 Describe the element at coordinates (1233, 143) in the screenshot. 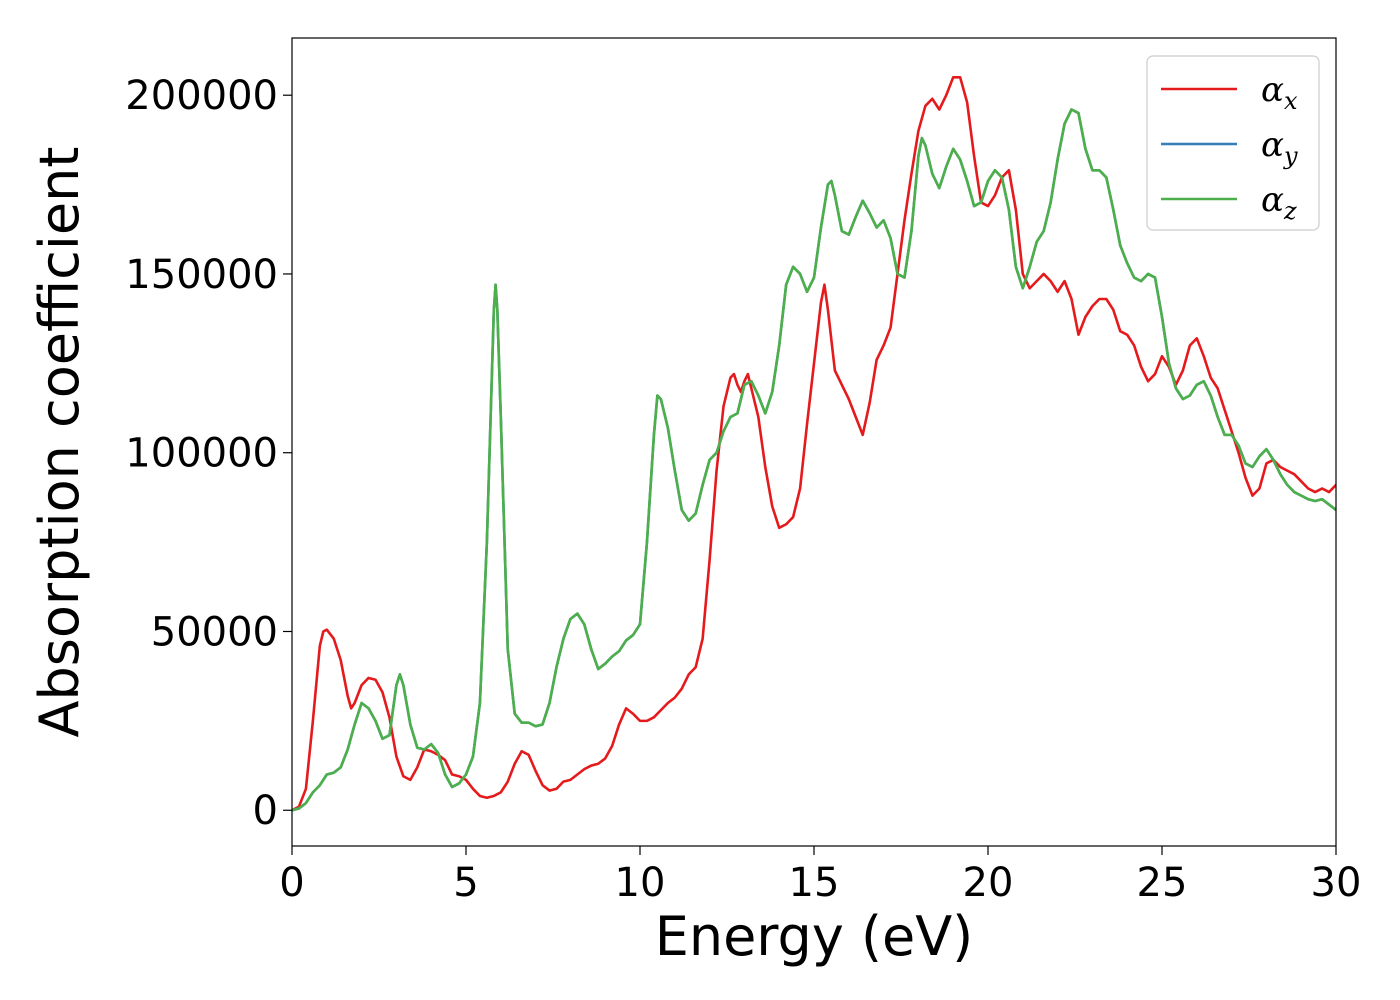

I see `legend: αx αy αz` at that location.